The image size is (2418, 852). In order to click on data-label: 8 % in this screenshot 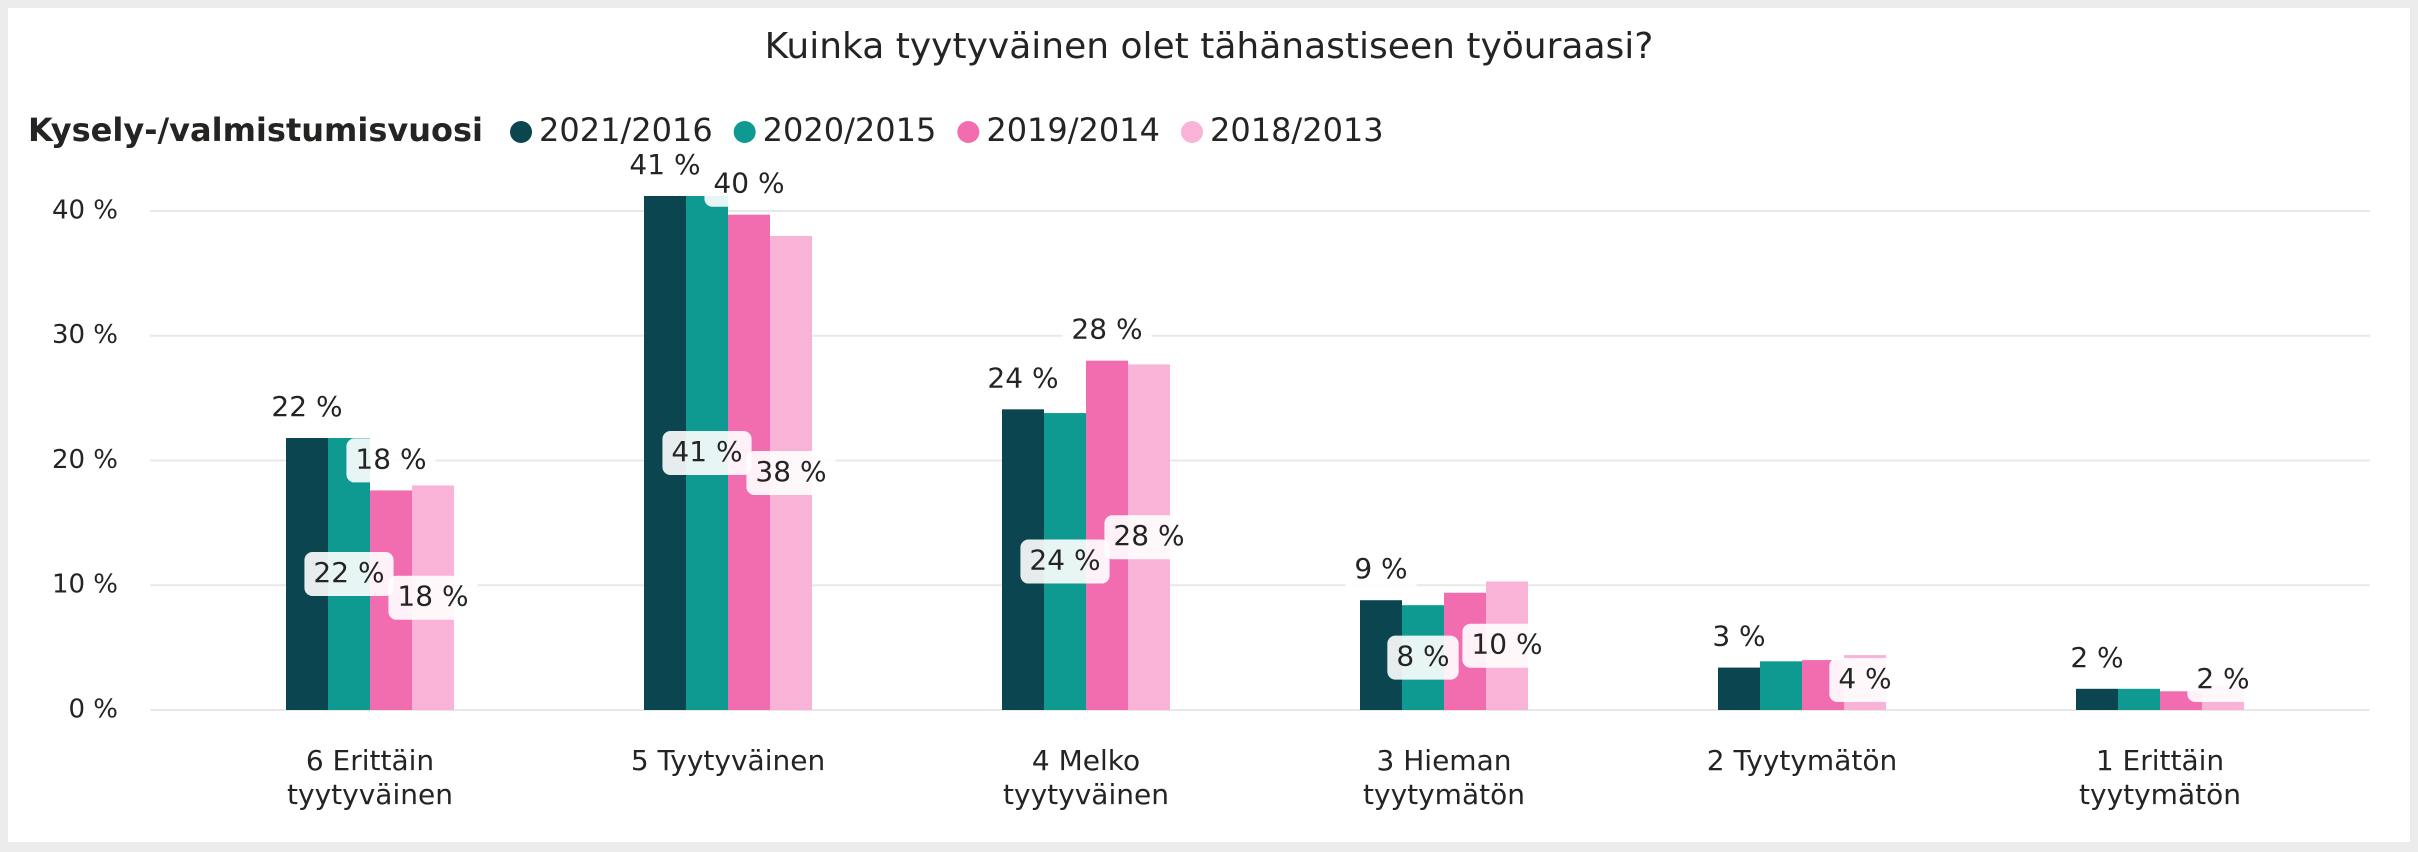, I will do `click(1422, 656)`.